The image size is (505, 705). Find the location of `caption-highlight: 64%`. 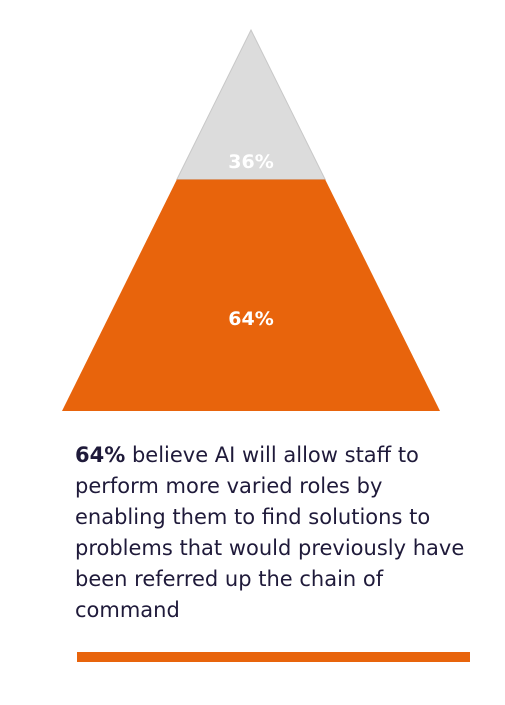

caption-highlight: 64% is located at coordinates (100, 455).